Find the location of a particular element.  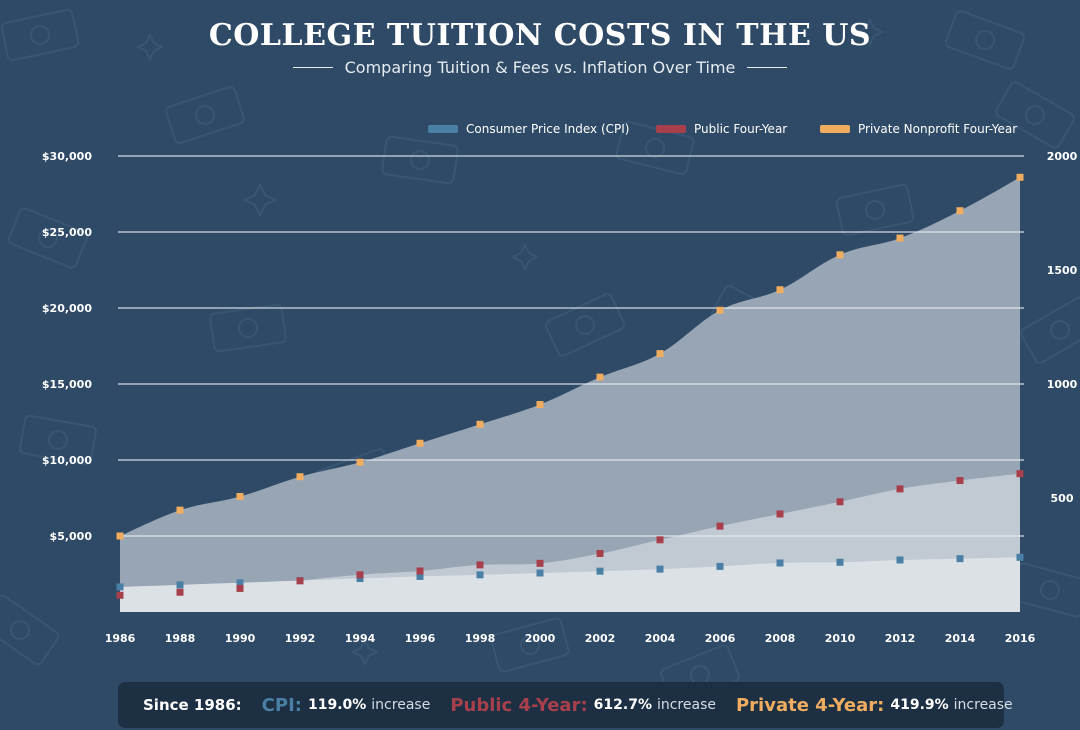

marker-private-nonprofit-four-year-1988 is located at coordinates (180, 510).